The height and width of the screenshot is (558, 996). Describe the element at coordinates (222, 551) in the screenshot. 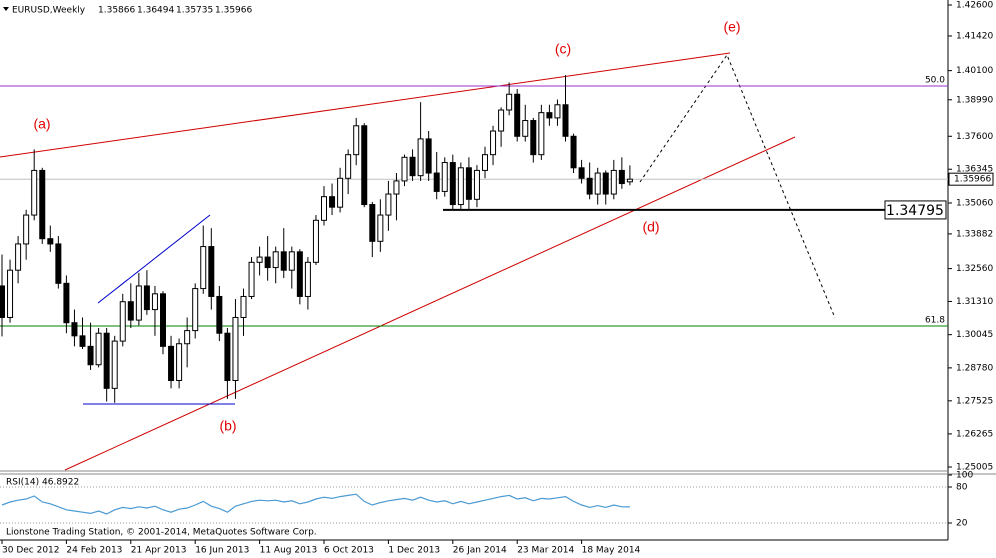

I see `x-tick-label: 16 Jun 2013` at that location.